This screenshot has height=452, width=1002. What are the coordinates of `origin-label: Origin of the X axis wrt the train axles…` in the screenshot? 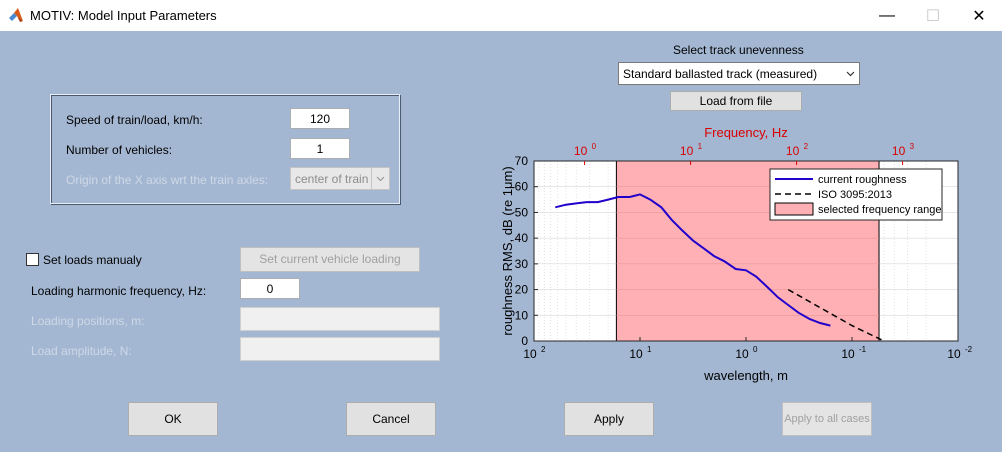 It's located at (167, 180).